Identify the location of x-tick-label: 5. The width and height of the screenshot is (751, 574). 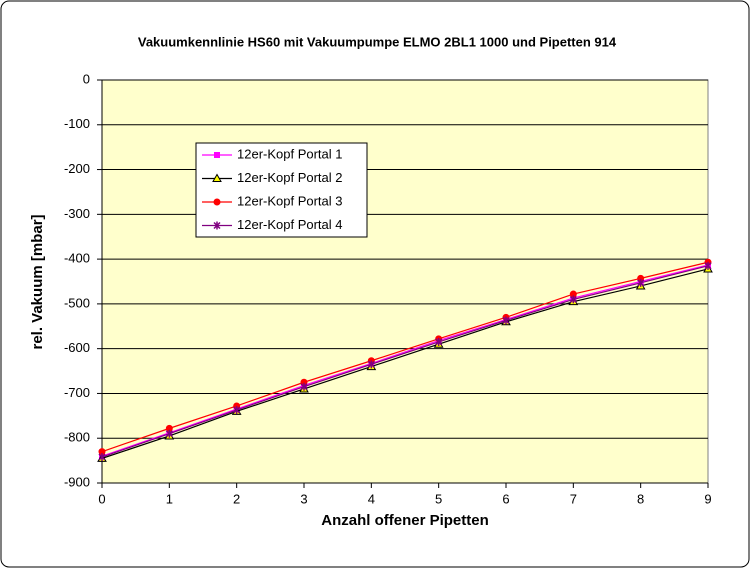
(438, 498).